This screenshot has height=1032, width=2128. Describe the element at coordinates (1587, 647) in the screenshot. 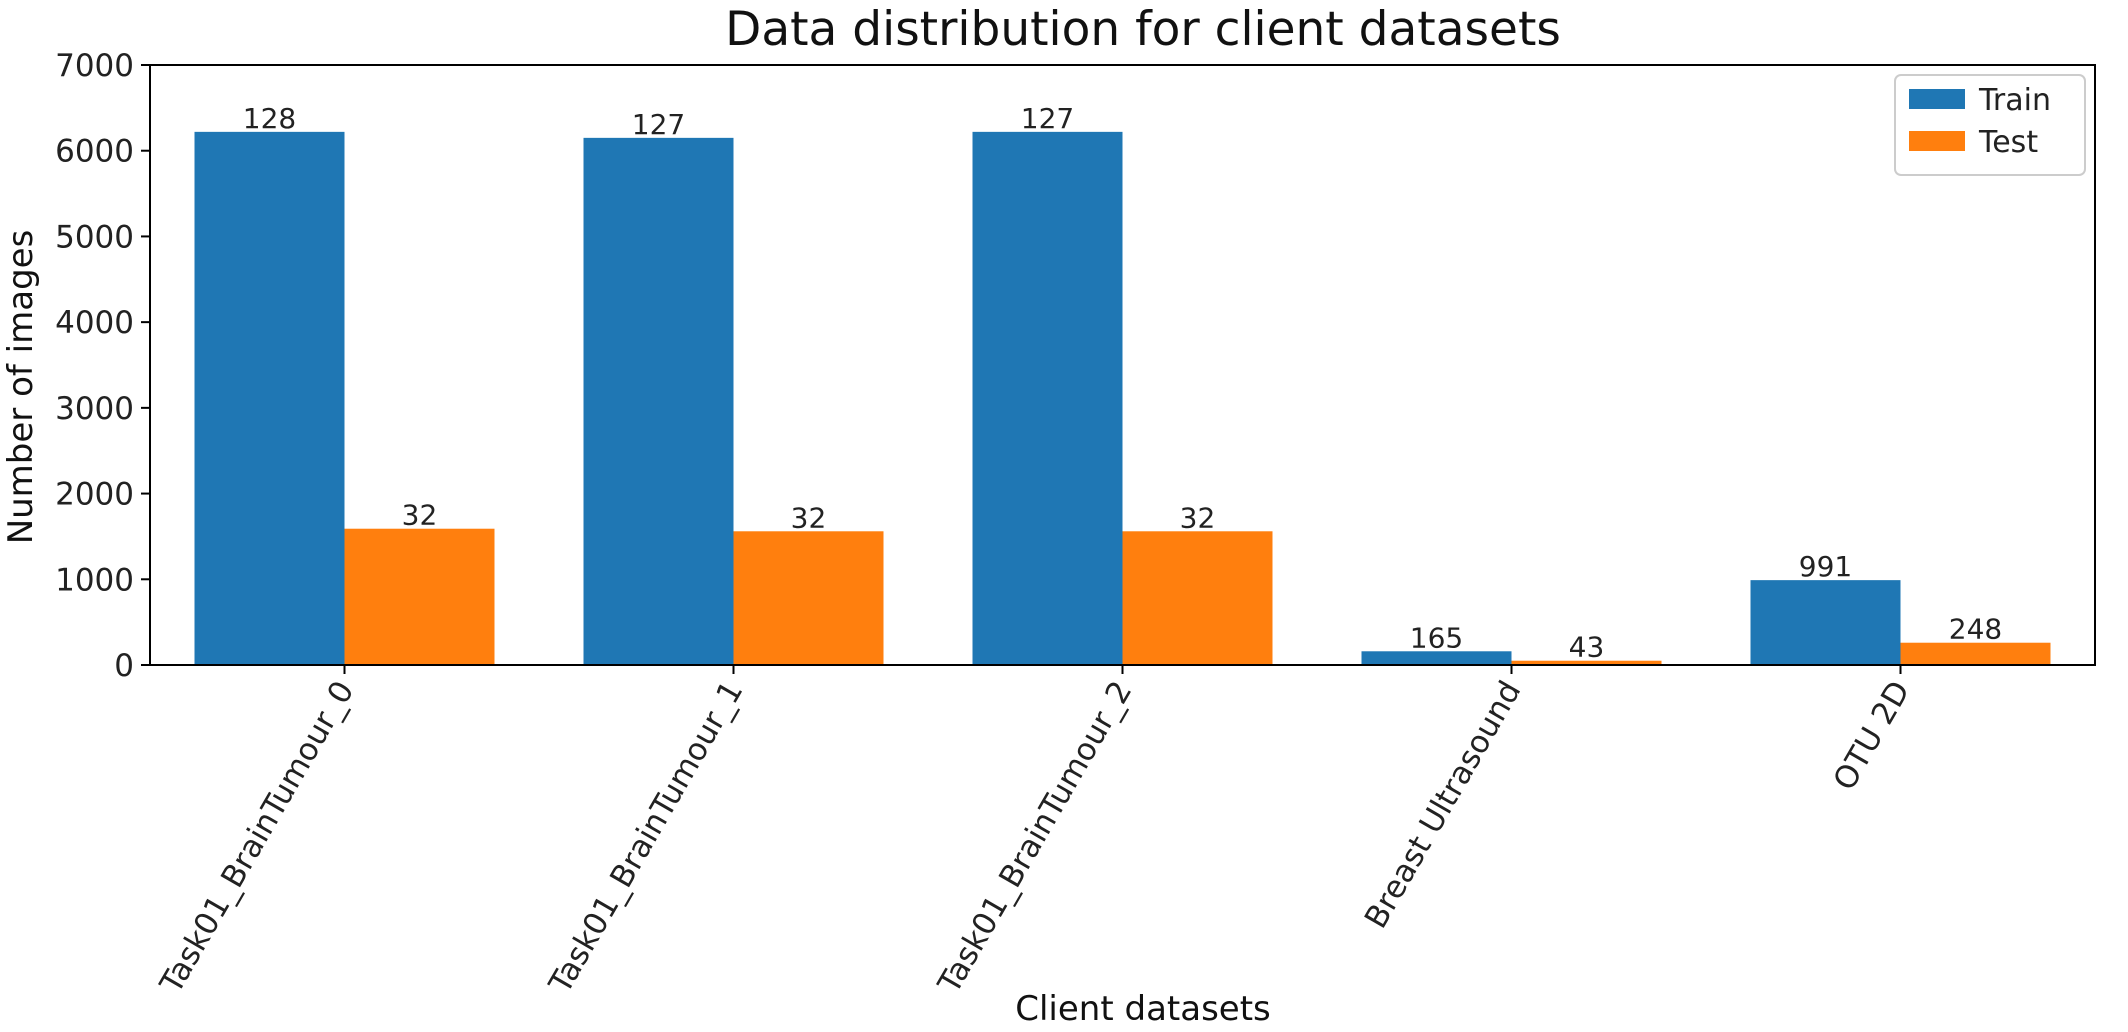

I see `bar-label-test-3: 43` at that location.